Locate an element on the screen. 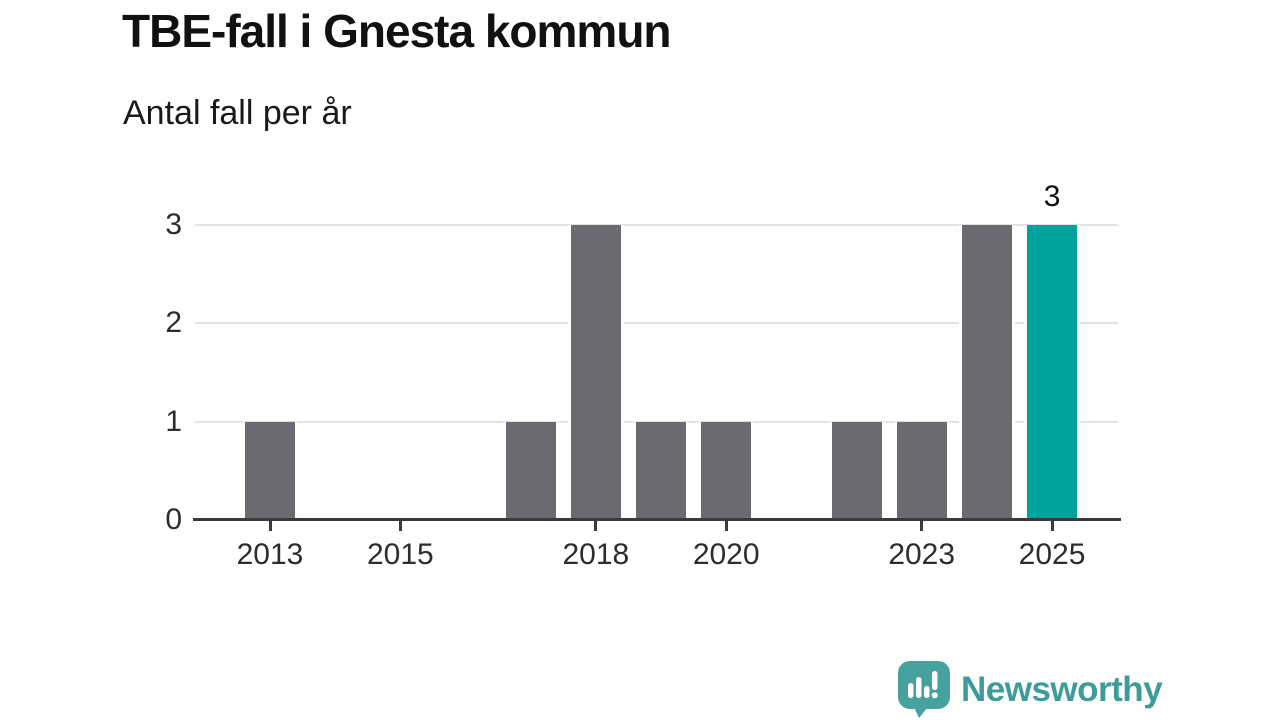 The image size is (1280, 720). bar-2025 is located at coordinates (1052, 372).